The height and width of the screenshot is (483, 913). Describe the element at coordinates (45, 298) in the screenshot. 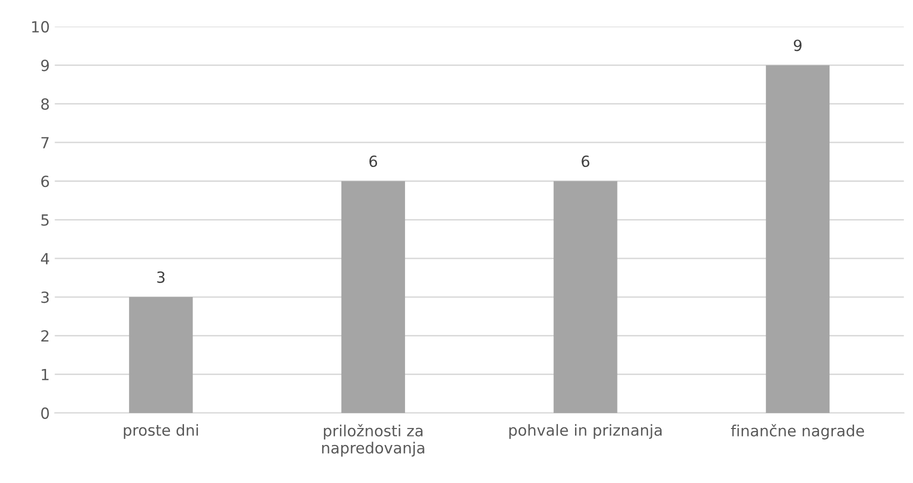

I see `y-tick-label: 3` at that location.